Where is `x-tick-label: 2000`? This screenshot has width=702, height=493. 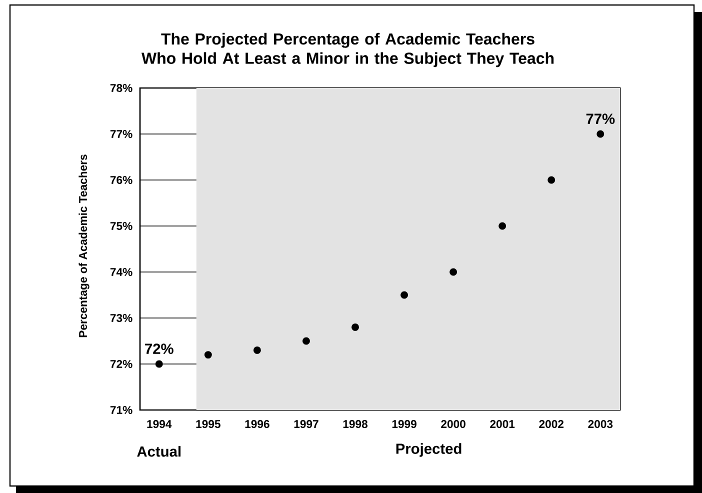 x-tick-label: 2000 is located at coordinates (453, 424).